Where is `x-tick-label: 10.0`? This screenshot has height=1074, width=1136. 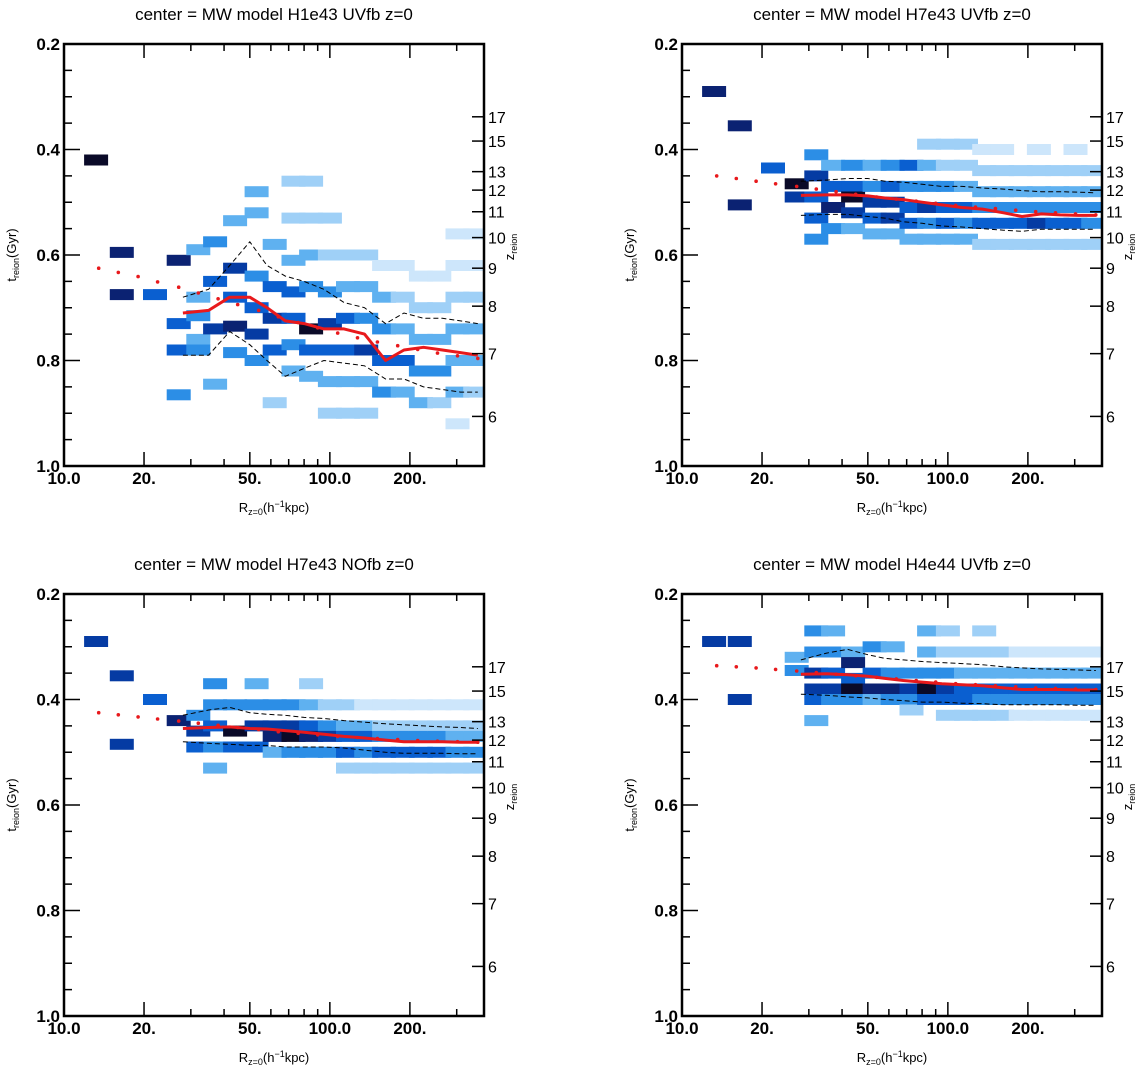 x-tick-label: 10.0 is located at coordinates (681, 478).